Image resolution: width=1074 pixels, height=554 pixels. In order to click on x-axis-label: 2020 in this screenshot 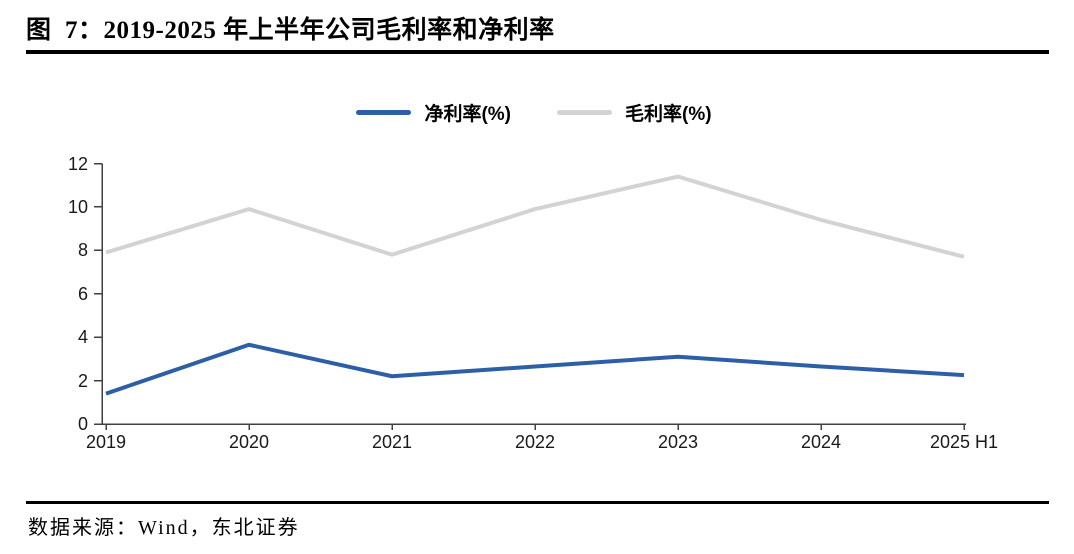, I will do `click(249, 442)`.